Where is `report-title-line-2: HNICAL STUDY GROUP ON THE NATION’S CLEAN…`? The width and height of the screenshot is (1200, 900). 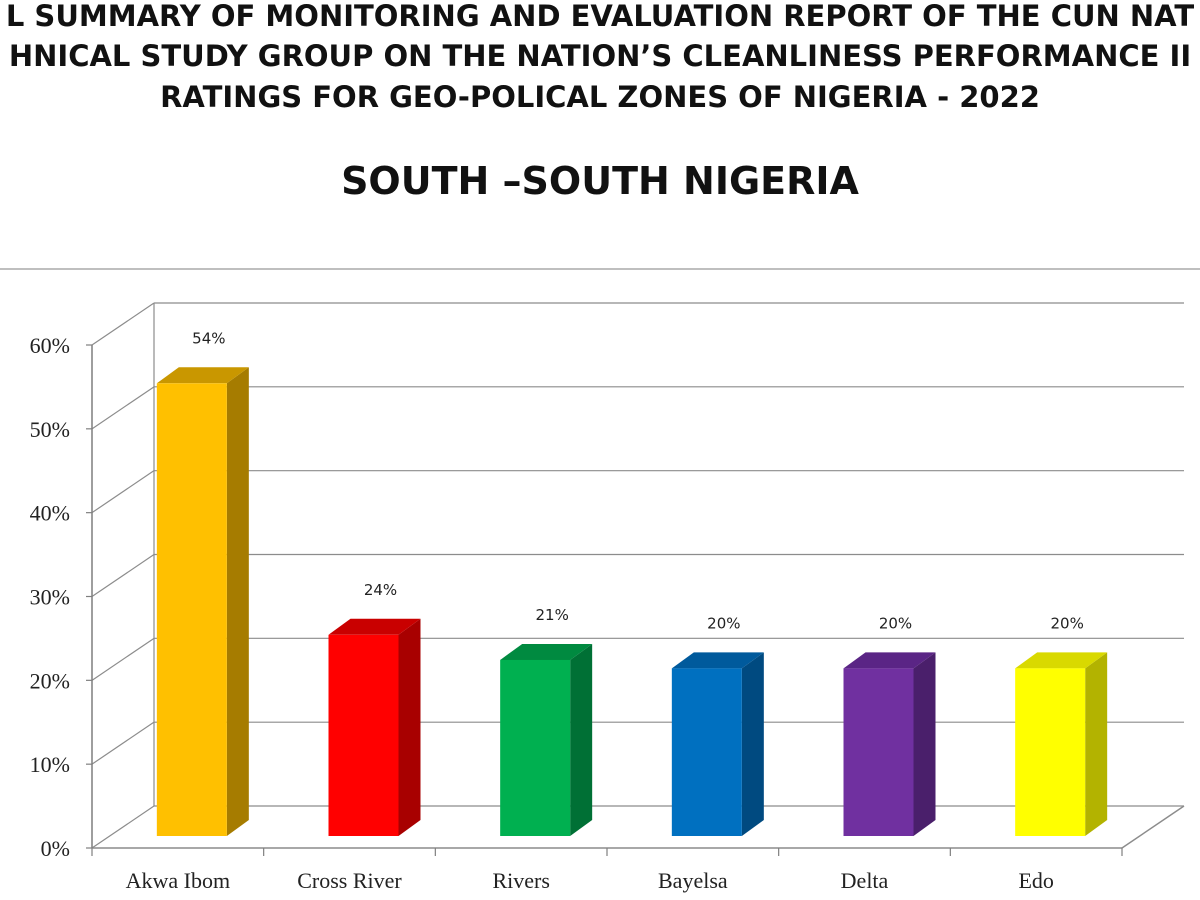
report-title-line-2: HNICAL STUDY GROUP ON THE NATION’S CLEAN… is located at coordinates (600, 56).